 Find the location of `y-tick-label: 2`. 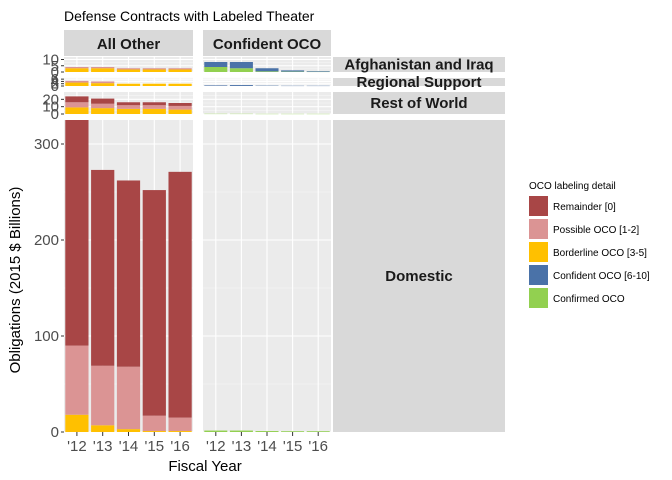

y-tick-label: 2 is located at coordinates (55, 84).